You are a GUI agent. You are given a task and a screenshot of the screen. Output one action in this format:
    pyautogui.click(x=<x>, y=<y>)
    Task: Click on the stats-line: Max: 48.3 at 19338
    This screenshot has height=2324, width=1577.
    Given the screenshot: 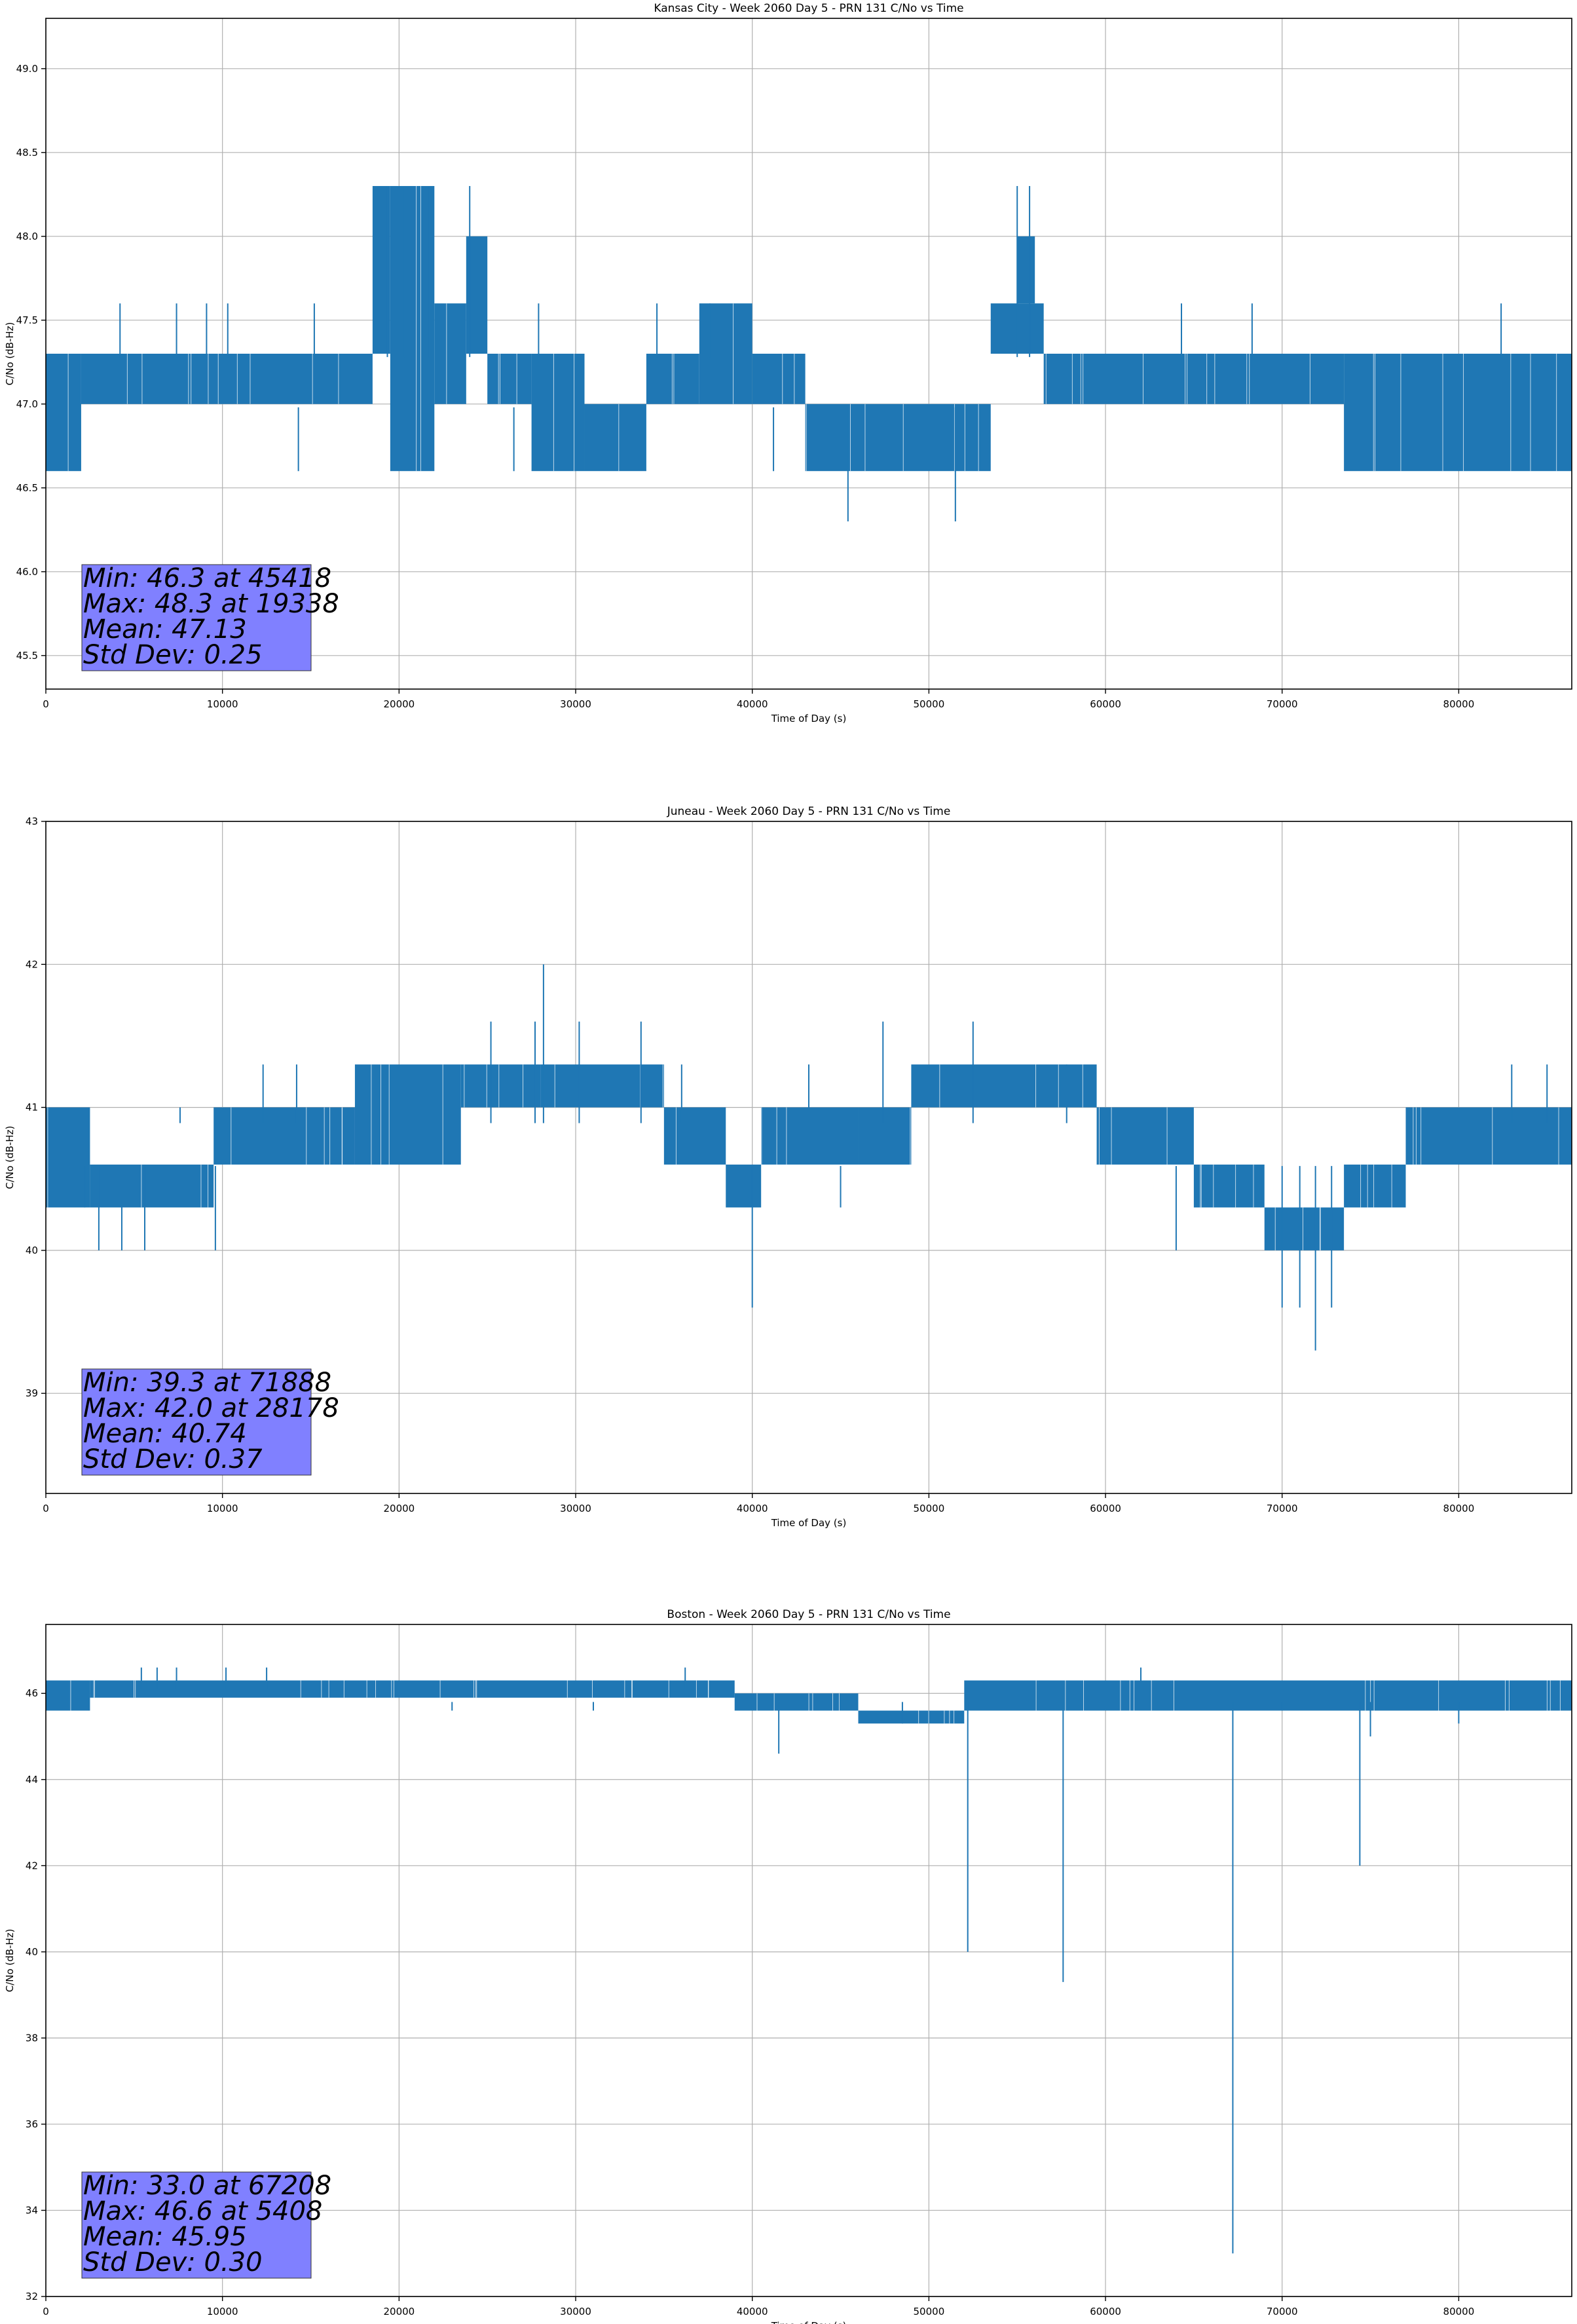 What is the action you would take?
    pyautogui.click(x=211, y=604)
    